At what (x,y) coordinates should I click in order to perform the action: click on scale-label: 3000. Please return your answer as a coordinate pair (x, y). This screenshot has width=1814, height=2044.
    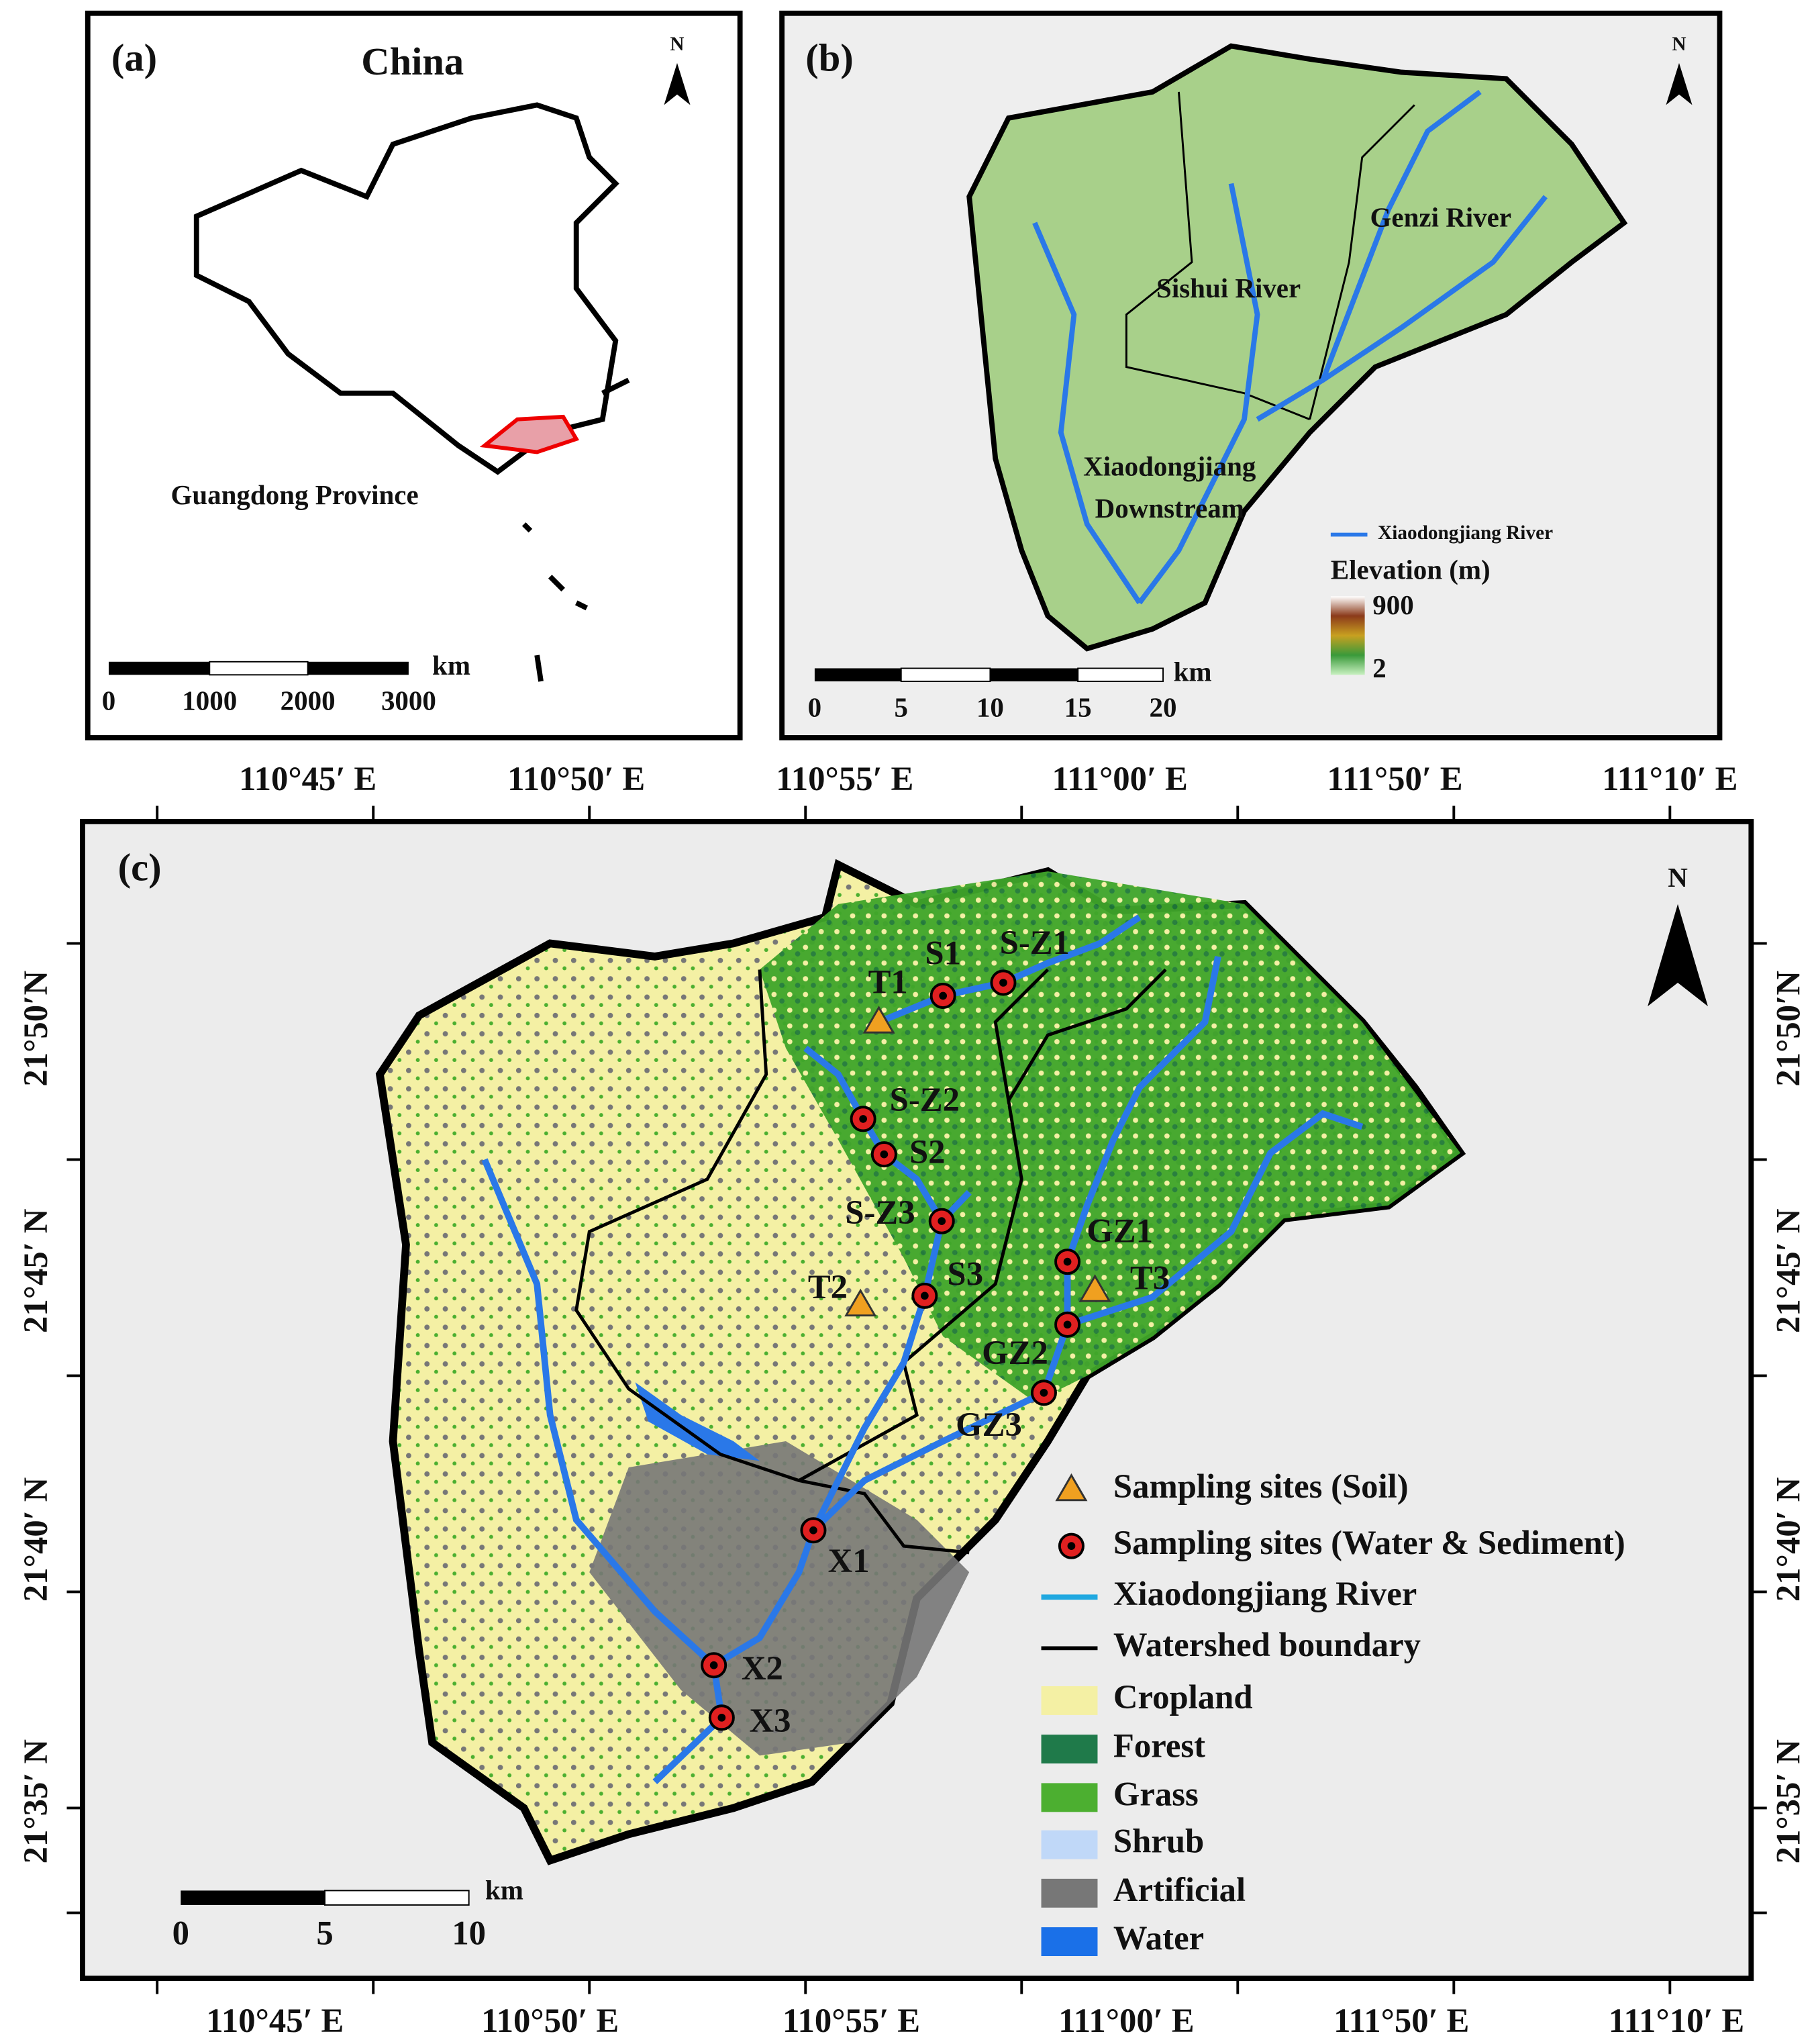
    Looking at the image, I should click on (409, 701).